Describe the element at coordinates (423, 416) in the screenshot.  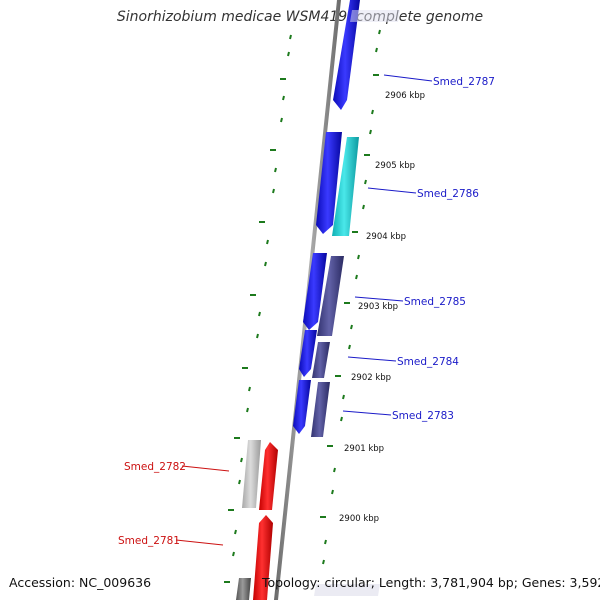
I see `gene-label-smed-2783: Smed_2783` at that location.